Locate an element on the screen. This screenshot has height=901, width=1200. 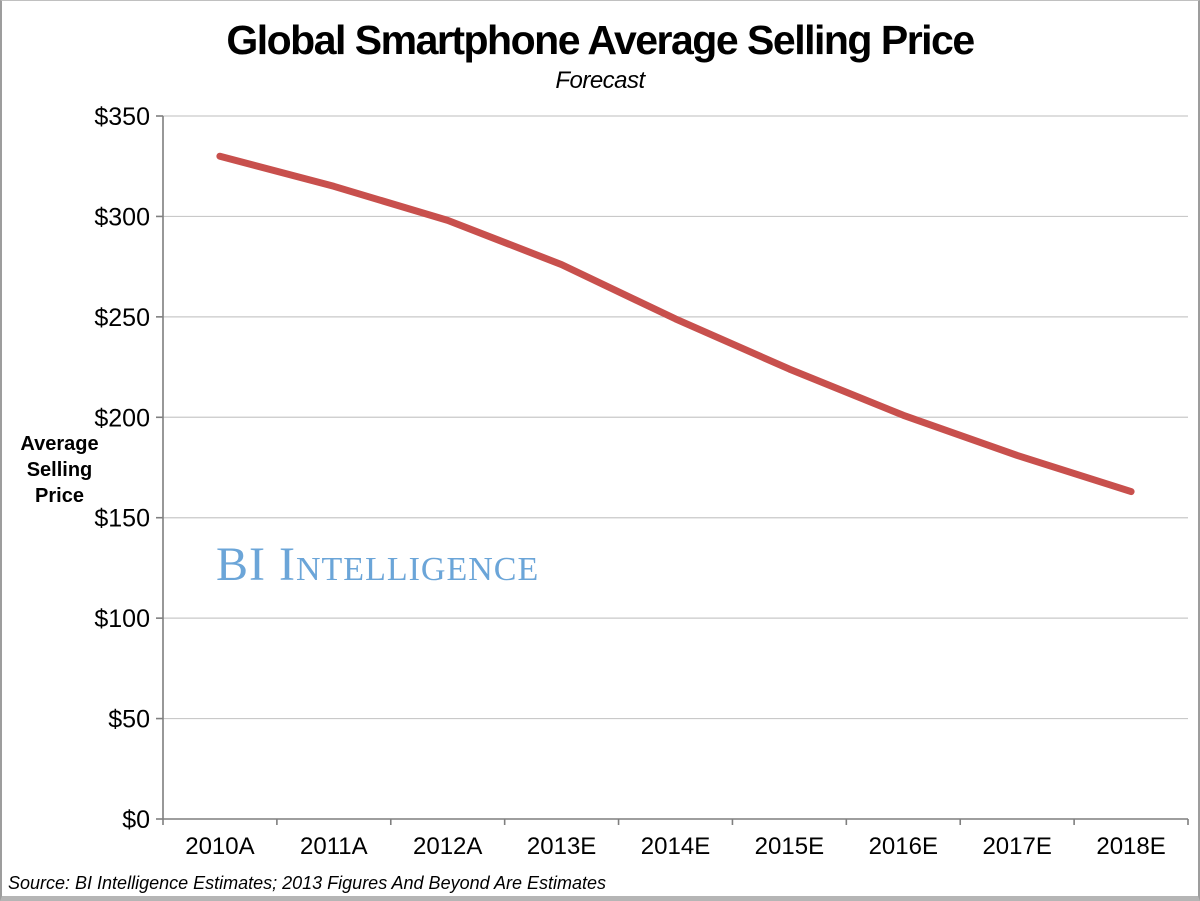
y-tick-label: $300 is located at coordinates (122, 217).